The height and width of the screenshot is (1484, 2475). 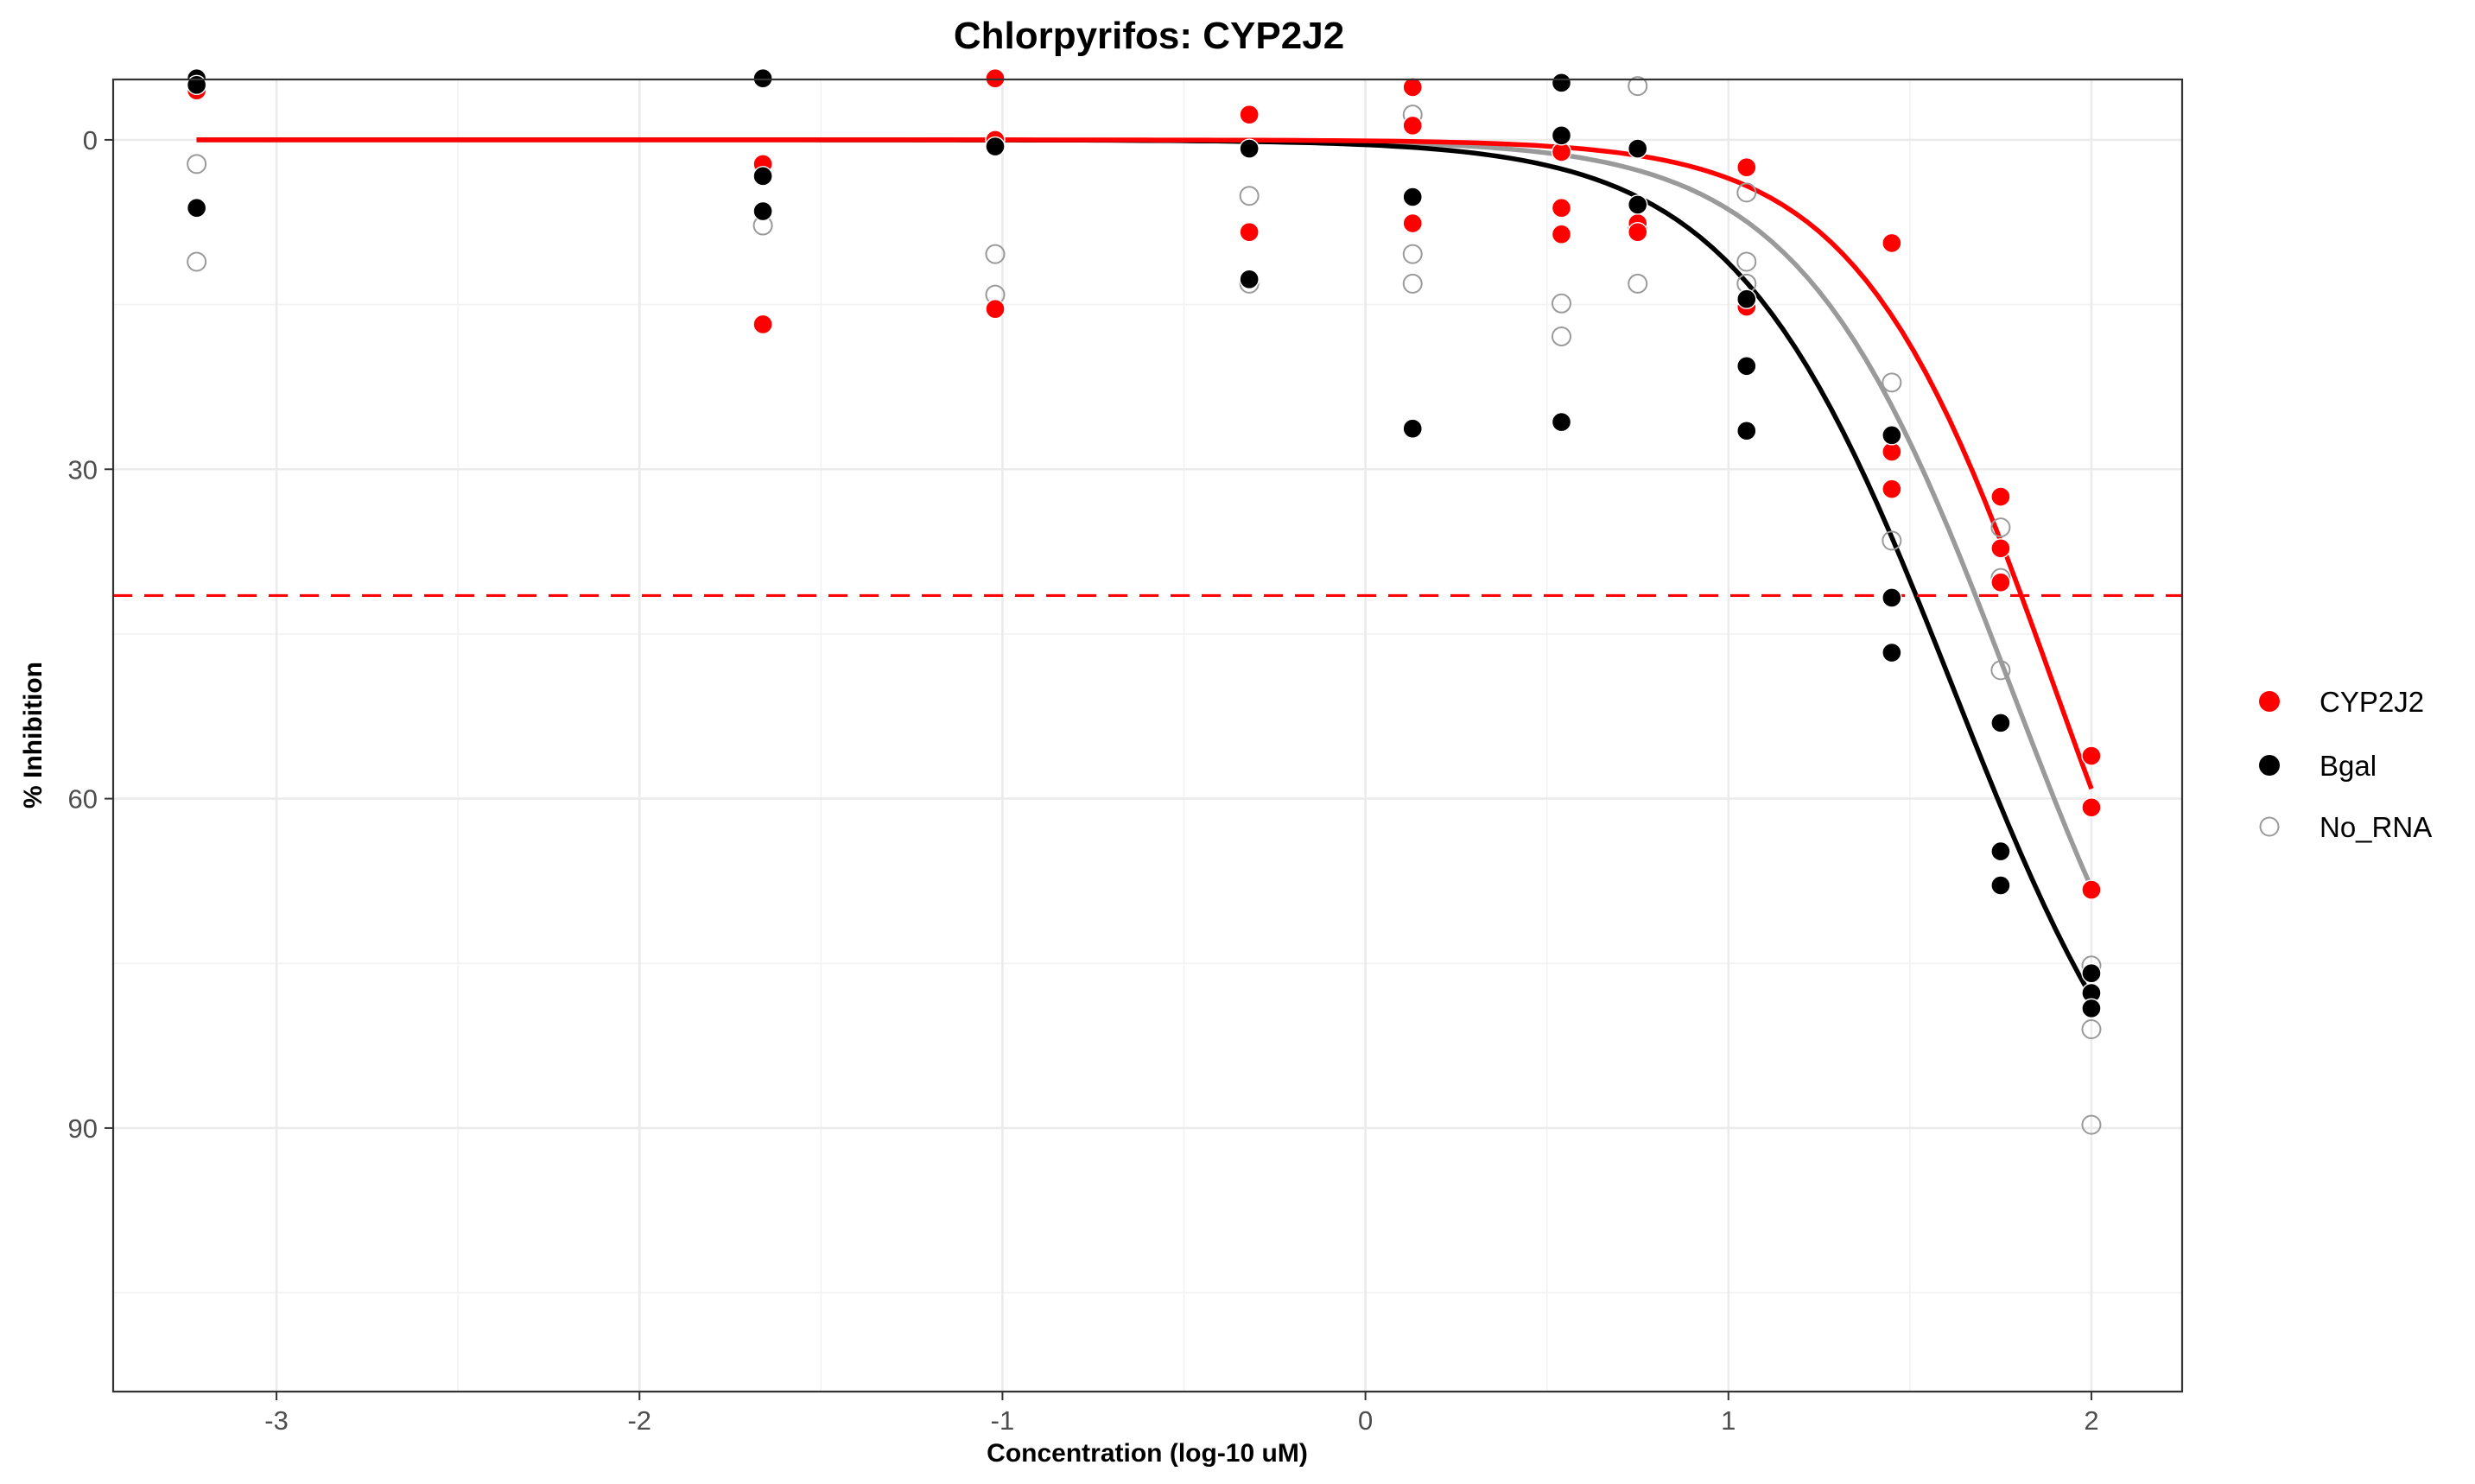 I want to click on legend-label-bgal: Bgal, so click(x=2348, y=766).